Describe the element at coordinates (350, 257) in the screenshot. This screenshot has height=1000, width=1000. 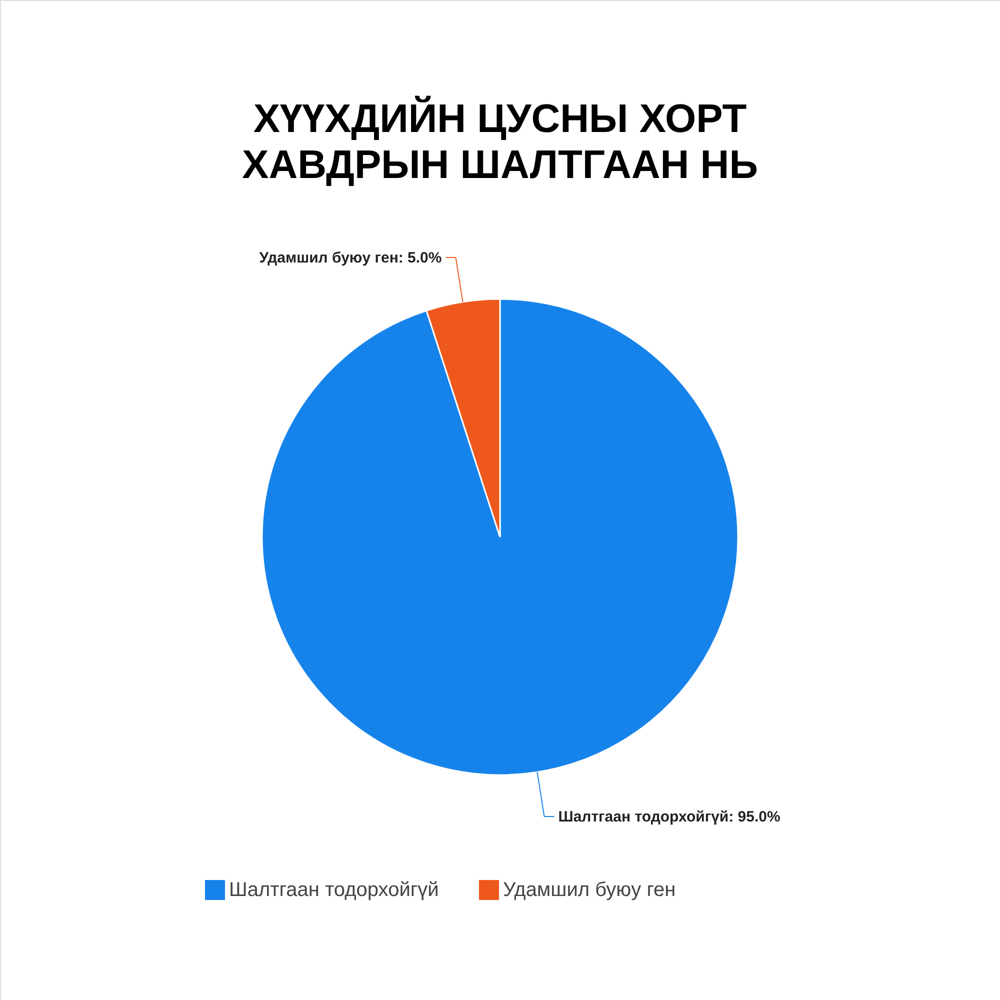
I see `data-label: Удамшил буюу ген: 5.0%` at that location.